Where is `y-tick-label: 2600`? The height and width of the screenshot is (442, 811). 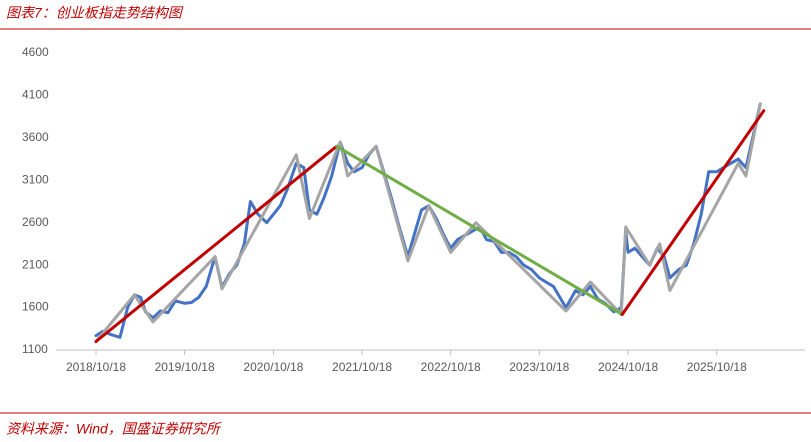 y-tick-label: 2600 is located at coordinates (35, 222).